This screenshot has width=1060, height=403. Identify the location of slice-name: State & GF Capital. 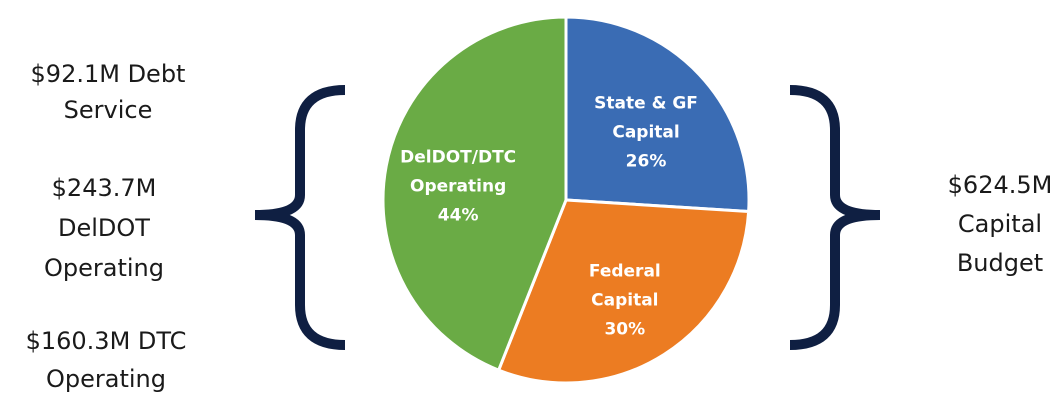
(646, 118).